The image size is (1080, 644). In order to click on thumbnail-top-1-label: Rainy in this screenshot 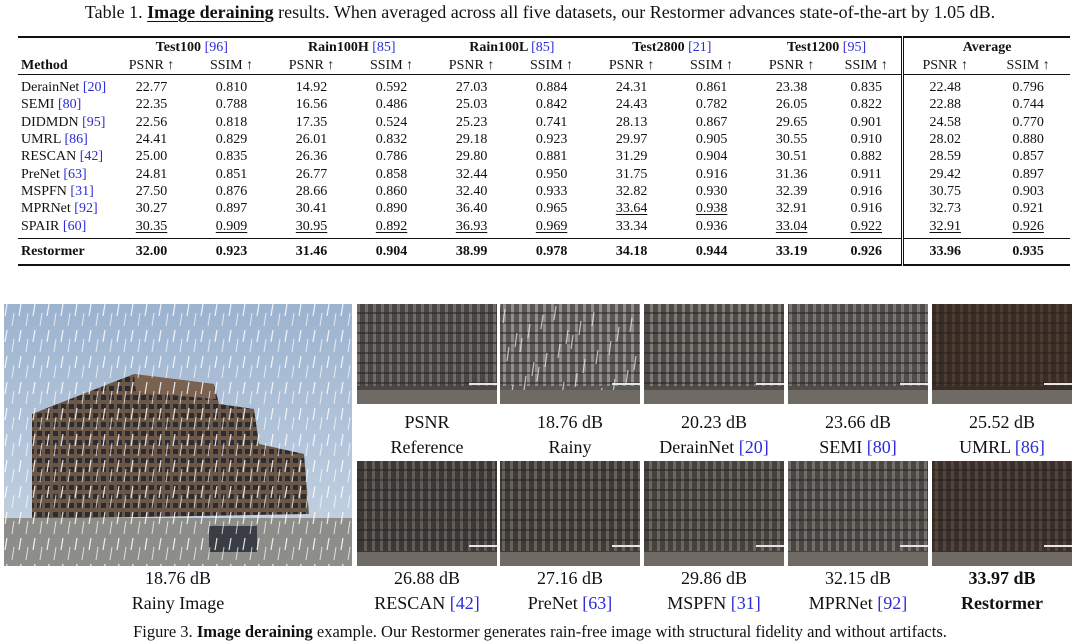, I will do `click(570, 447)`.